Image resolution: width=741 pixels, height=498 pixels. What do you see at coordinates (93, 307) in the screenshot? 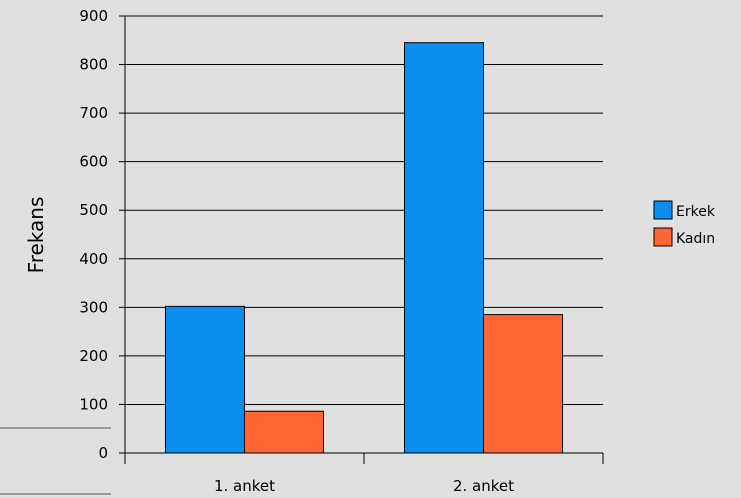
I see `y-tick-label: 300` at bounding box center [93, 307].